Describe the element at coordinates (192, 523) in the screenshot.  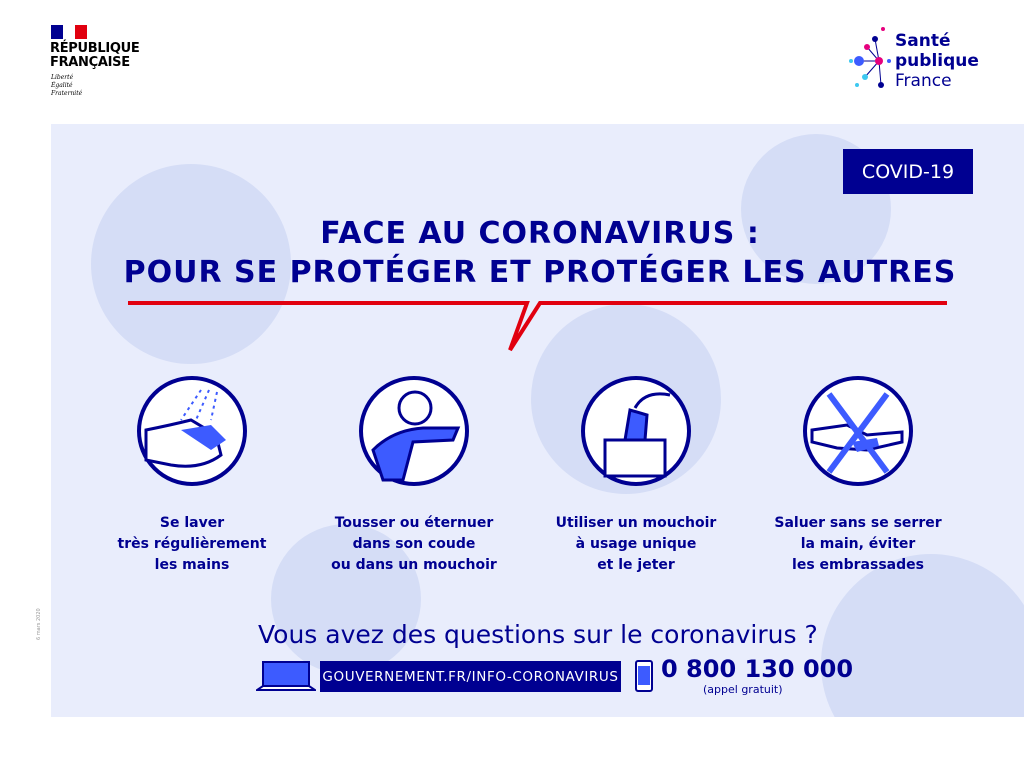
I see `caption-line: Se laver` at that location.